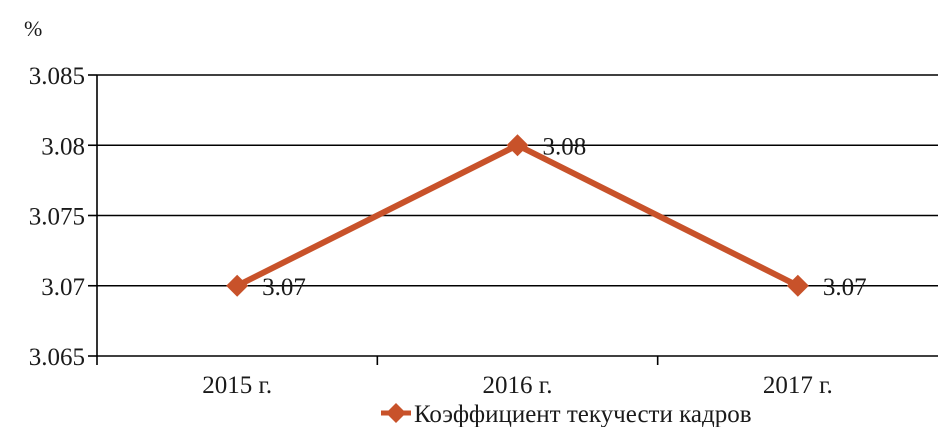  I want to click on x-tick-label: 2017 г., so click(798, 385).